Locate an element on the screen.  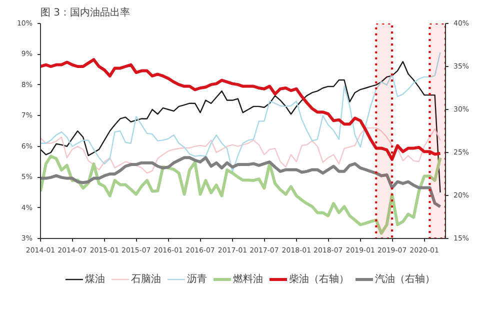
legend-label: 汽油（右轴） is located at coordinates (405, 279).